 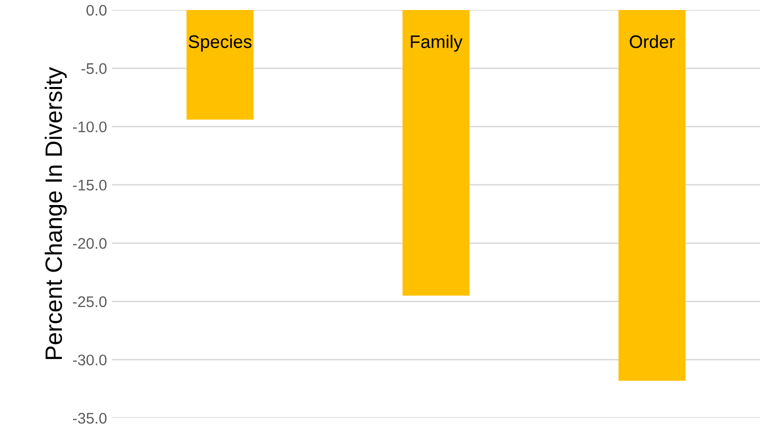 I want to click on x-tick-label: Family, so click(x=436, y=43).